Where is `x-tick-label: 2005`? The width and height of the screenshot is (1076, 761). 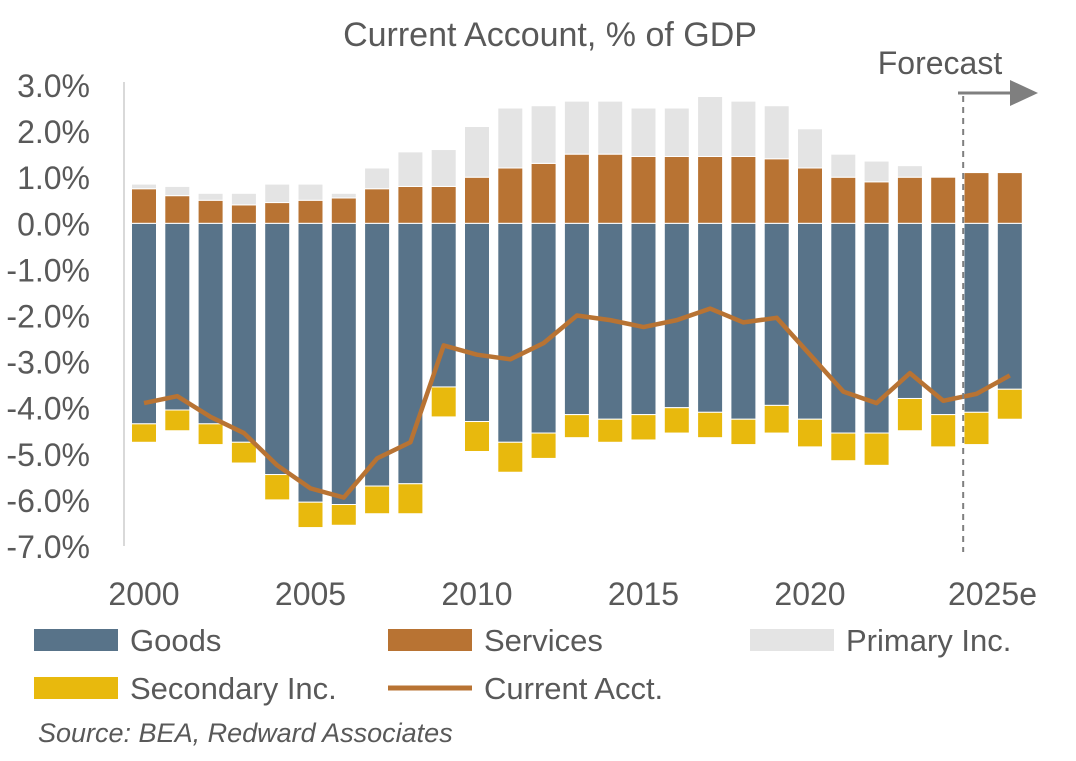 x-tick-label: 2005 is located at coordinates (310, 594).